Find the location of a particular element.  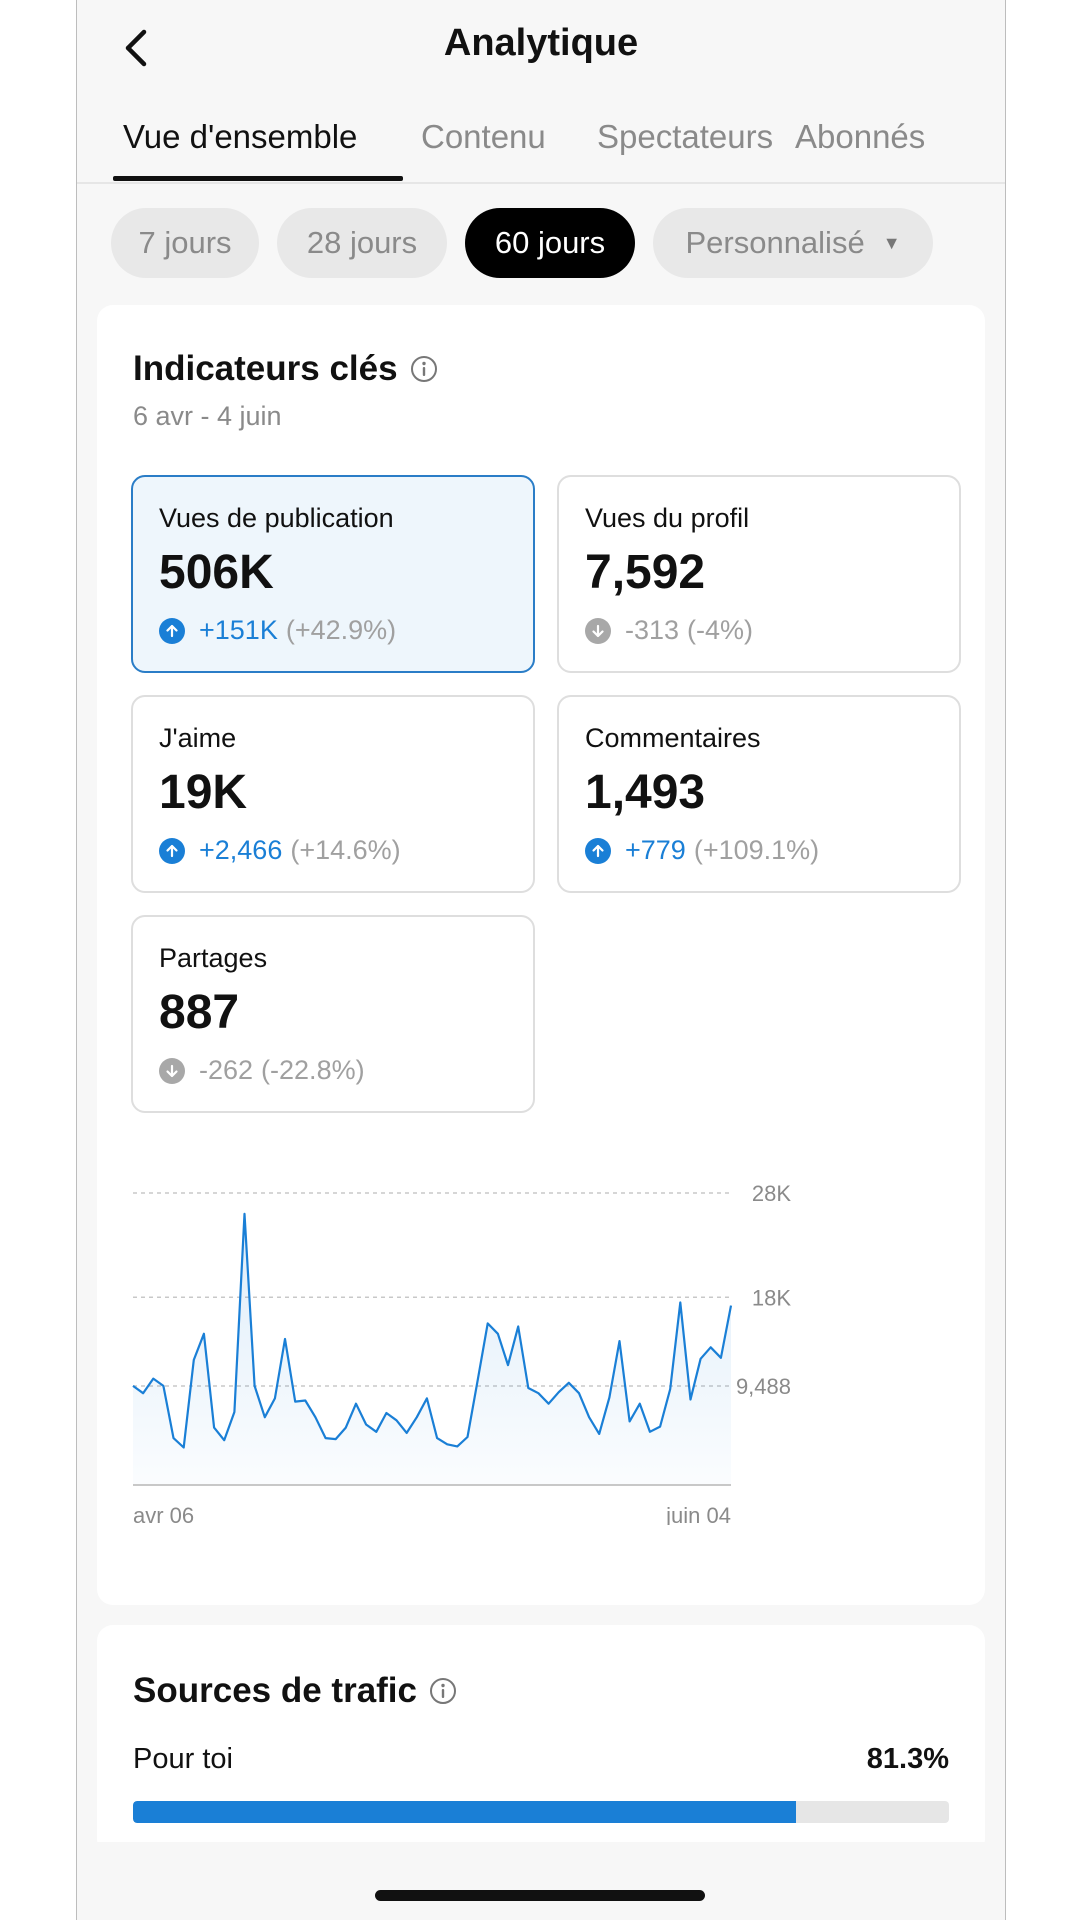

section-title: Sources de trafic is located at coordinates (295, 1691).